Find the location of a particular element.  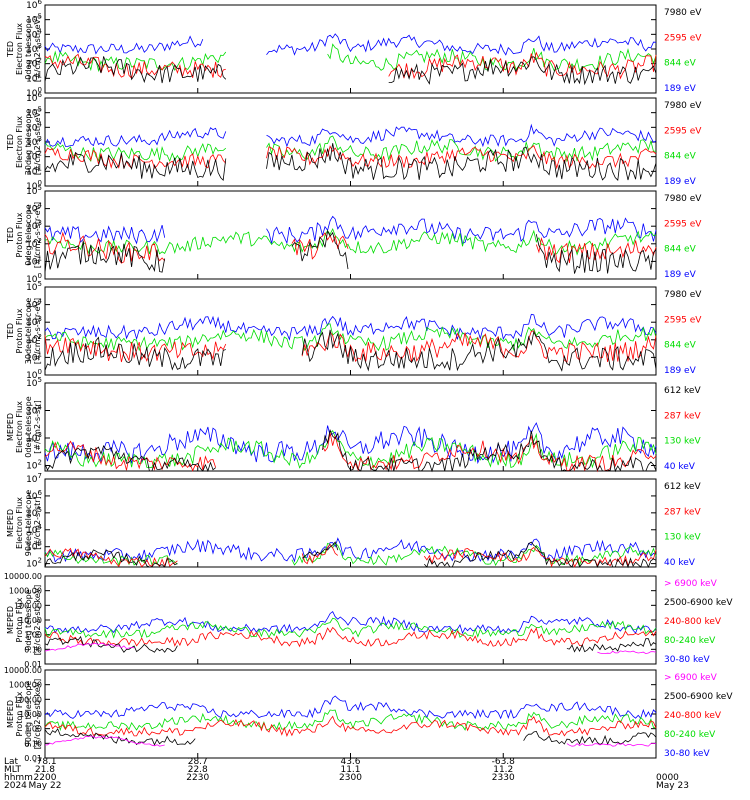

legend-entry: > 6900 keV is located at coordinates (691, 584).